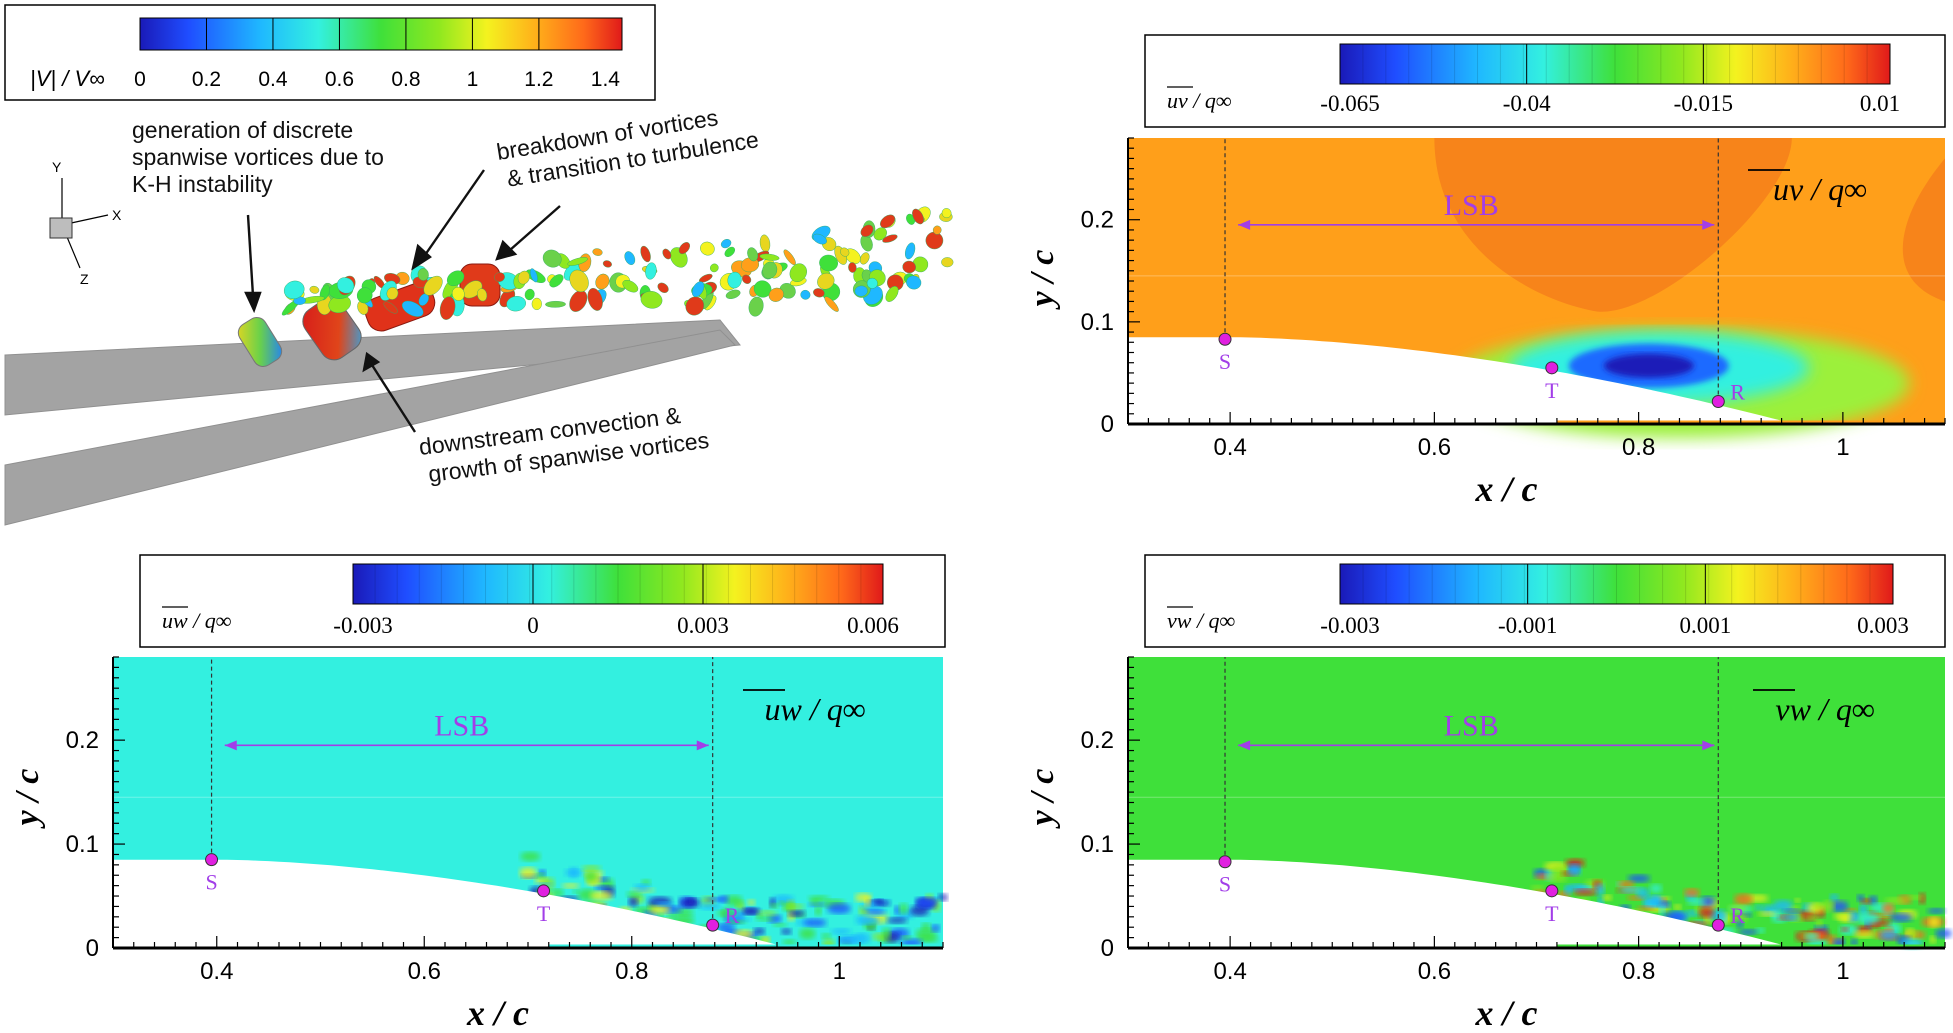 The width and height of the screenshot is (1953, 1033). I want to click on y-tick-label: 0, so click(1107, 424).